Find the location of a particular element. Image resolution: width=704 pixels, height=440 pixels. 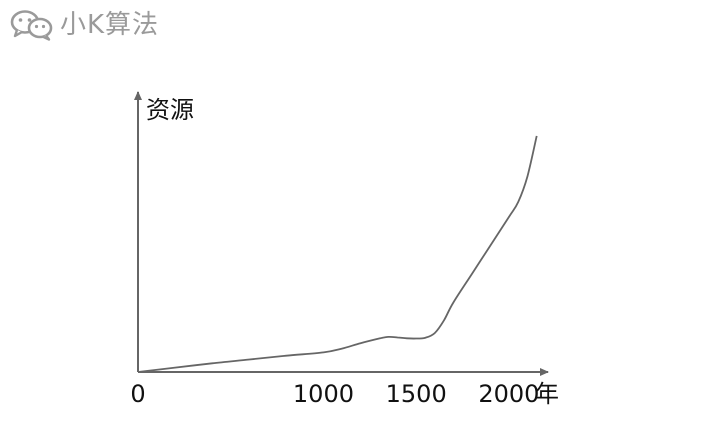

x-tick-labels: 0 1000 1500 2000 is located at coordinates (334, 394).